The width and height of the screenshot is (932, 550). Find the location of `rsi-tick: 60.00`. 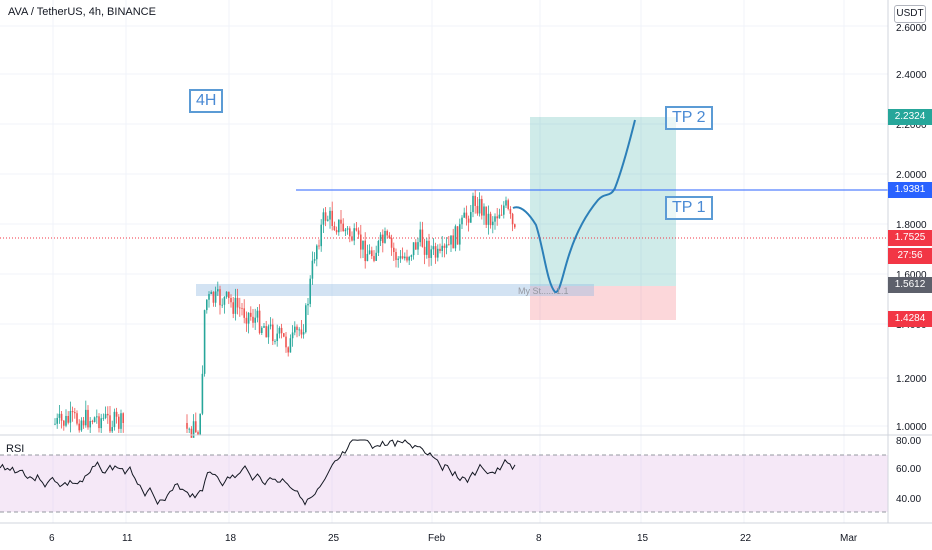

rsi-tick: 60.00 is located at coordinates (908, 469).